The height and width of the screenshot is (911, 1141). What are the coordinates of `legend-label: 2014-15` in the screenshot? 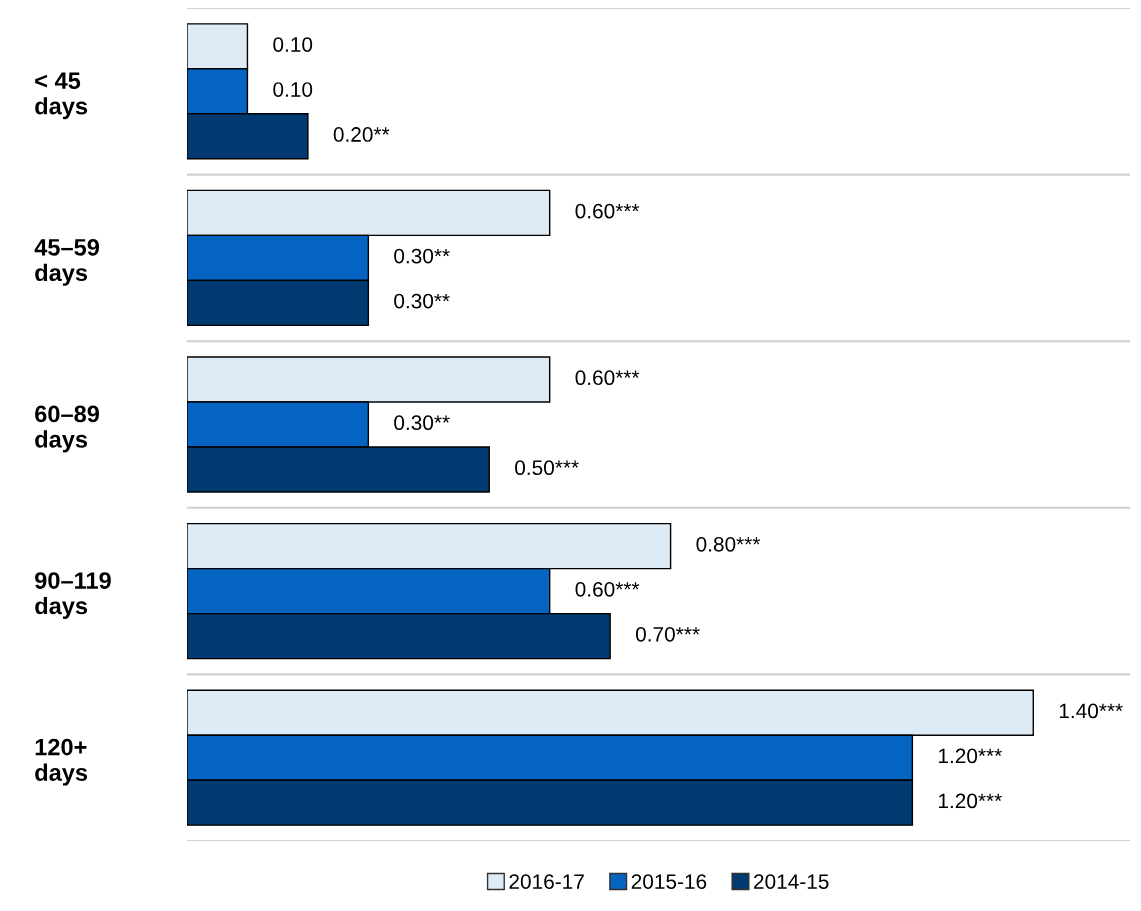 It's located at (791, 881).